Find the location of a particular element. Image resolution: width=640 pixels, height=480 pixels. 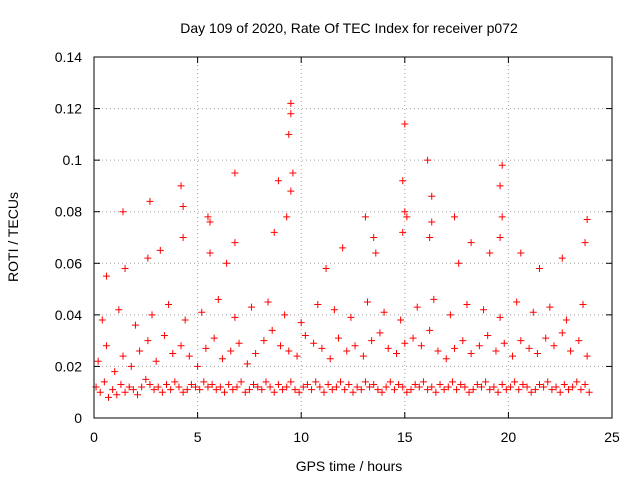

y-tick-label: 0.06 is located at coordinates (68, 263).